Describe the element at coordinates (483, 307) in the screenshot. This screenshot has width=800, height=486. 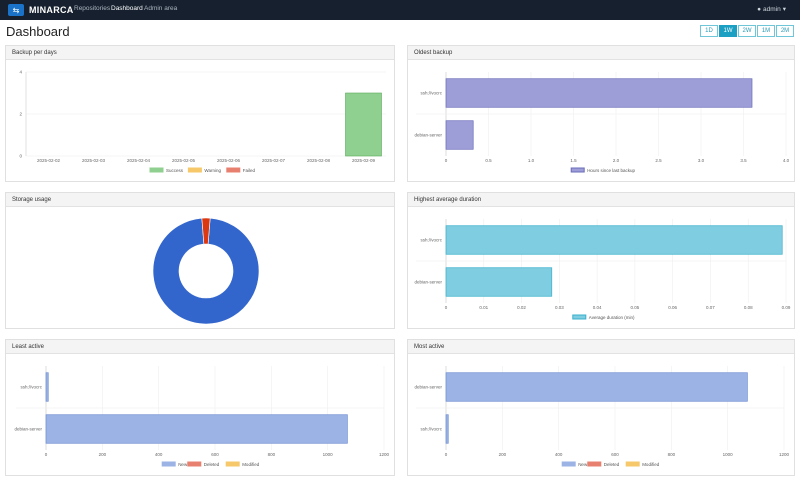
I see `x-tick-label: 0.01` at that location.